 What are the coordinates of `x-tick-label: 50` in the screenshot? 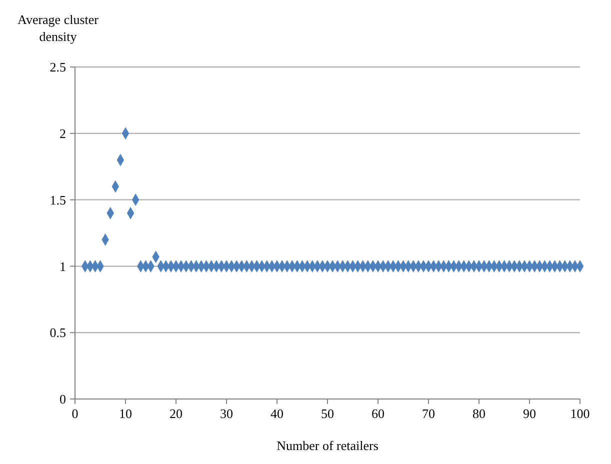 It's located at (327, 413).